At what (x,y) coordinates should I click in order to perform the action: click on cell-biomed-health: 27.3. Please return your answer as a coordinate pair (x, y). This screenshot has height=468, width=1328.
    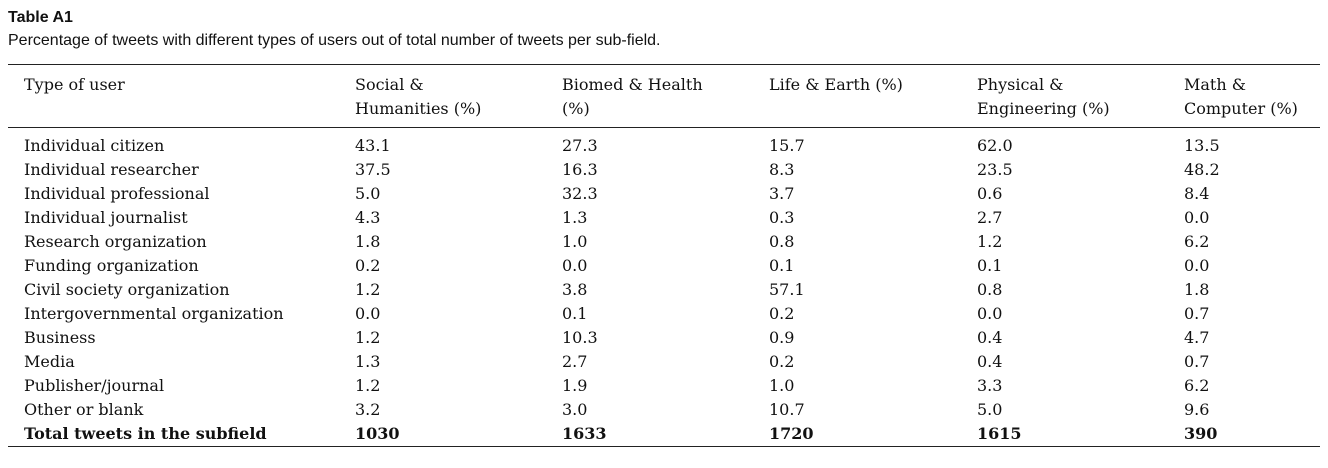
    Looking at the image, I should click on (580, 145).